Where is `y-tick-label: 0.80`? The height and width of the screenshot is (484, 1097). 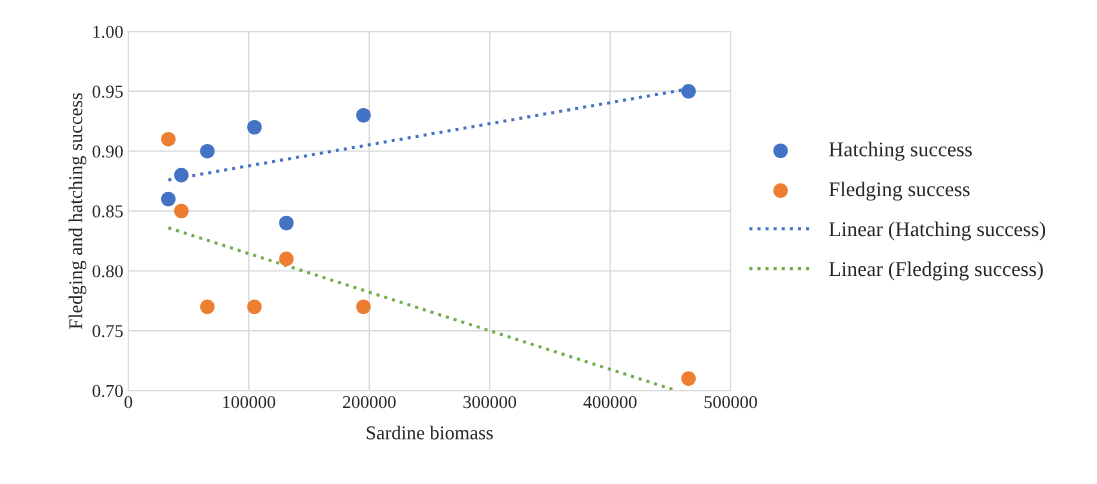
y-tick-label: 0.80 is located at coordinates (107, 271).